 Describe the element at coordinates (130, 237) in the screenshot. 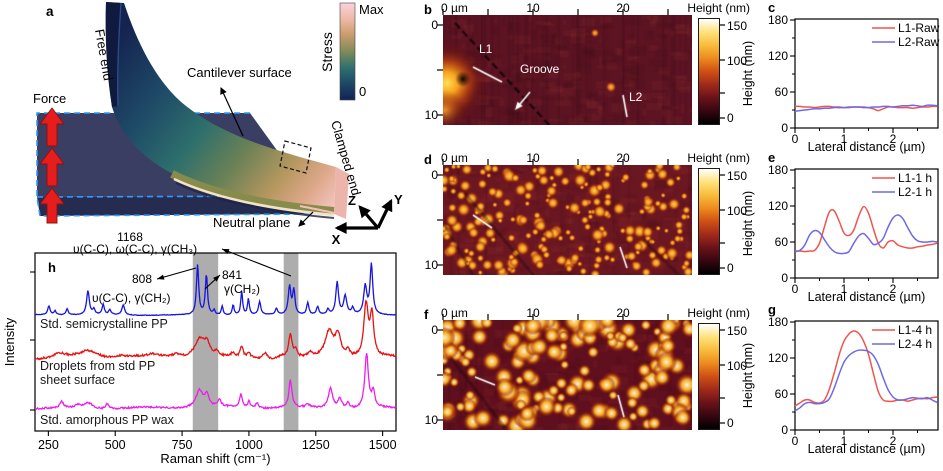

I see `peak-annotation: 1168` at that location.